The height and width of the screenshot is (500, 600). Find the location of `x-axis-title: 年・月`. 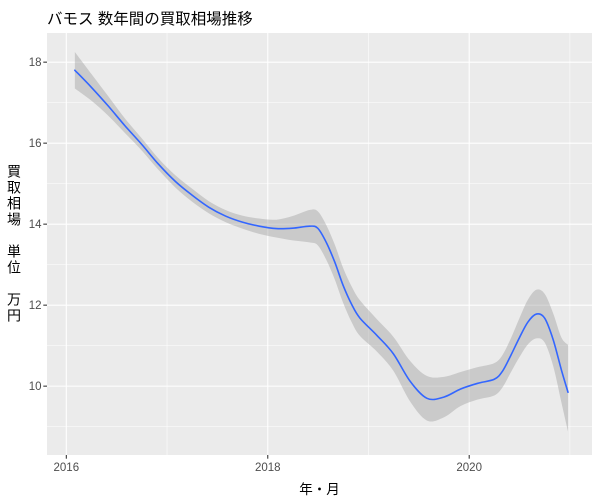

x-axis-title: 年・月 is located at coordinates (319, 489).